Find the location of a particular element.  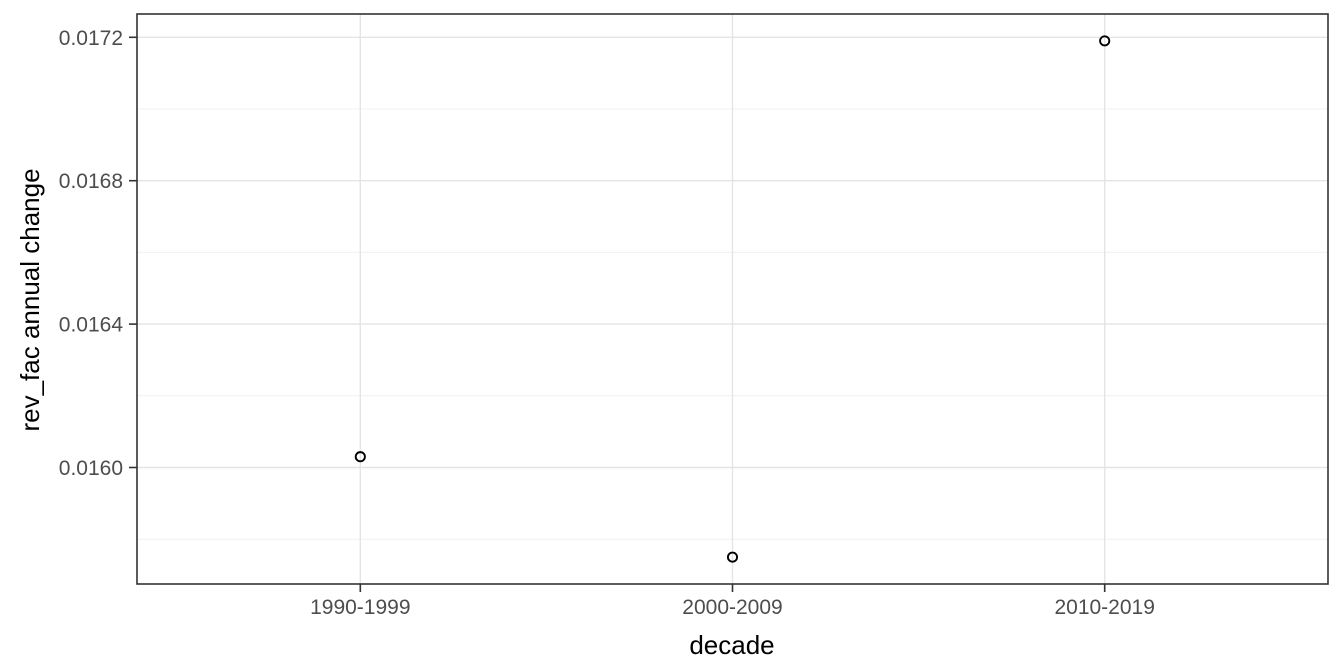

y-tick-label: 0.0168 is located at coordinates (91, 181).